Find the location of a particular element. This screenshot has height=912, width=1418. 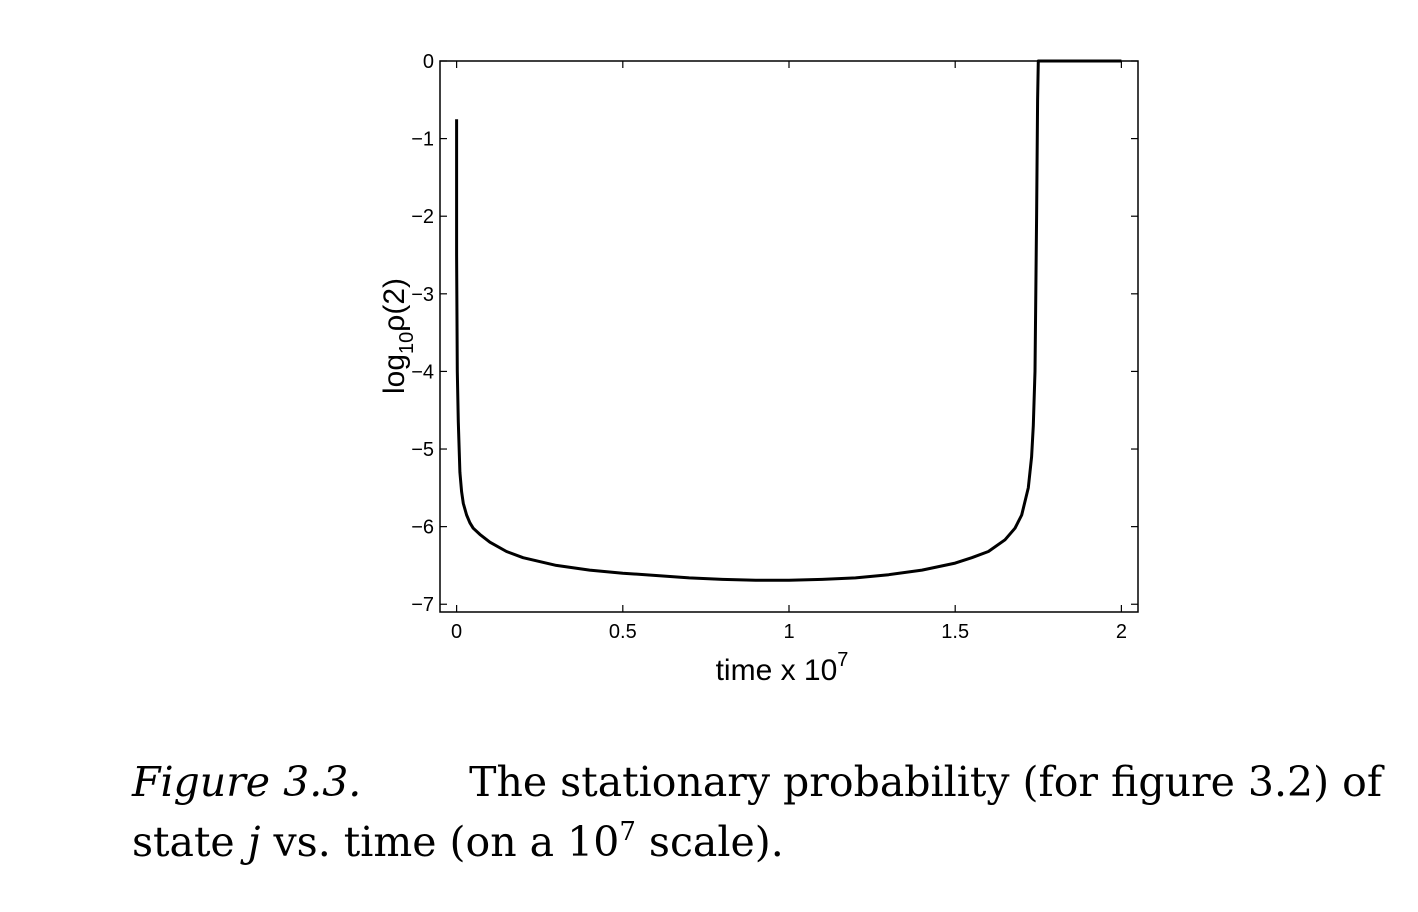

y-tick-label: 0 is located at coordinates (428, 62).